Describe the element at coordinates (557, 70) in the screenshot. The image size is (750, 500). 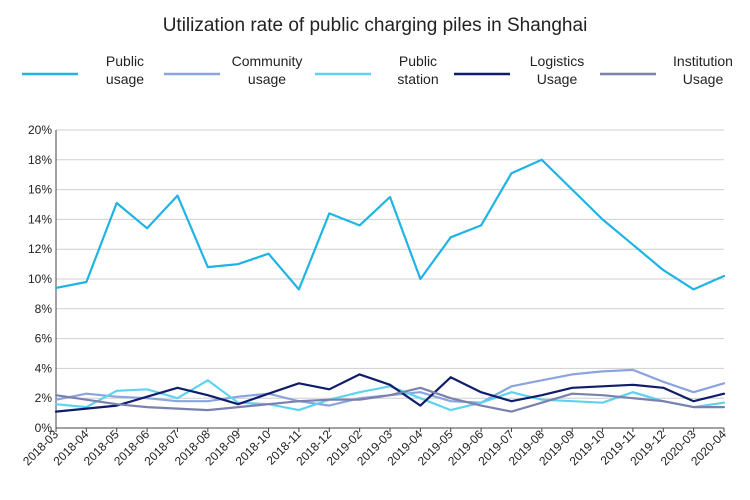
I see `legend-label-logistics-usage: Logistics Usage` at that location.